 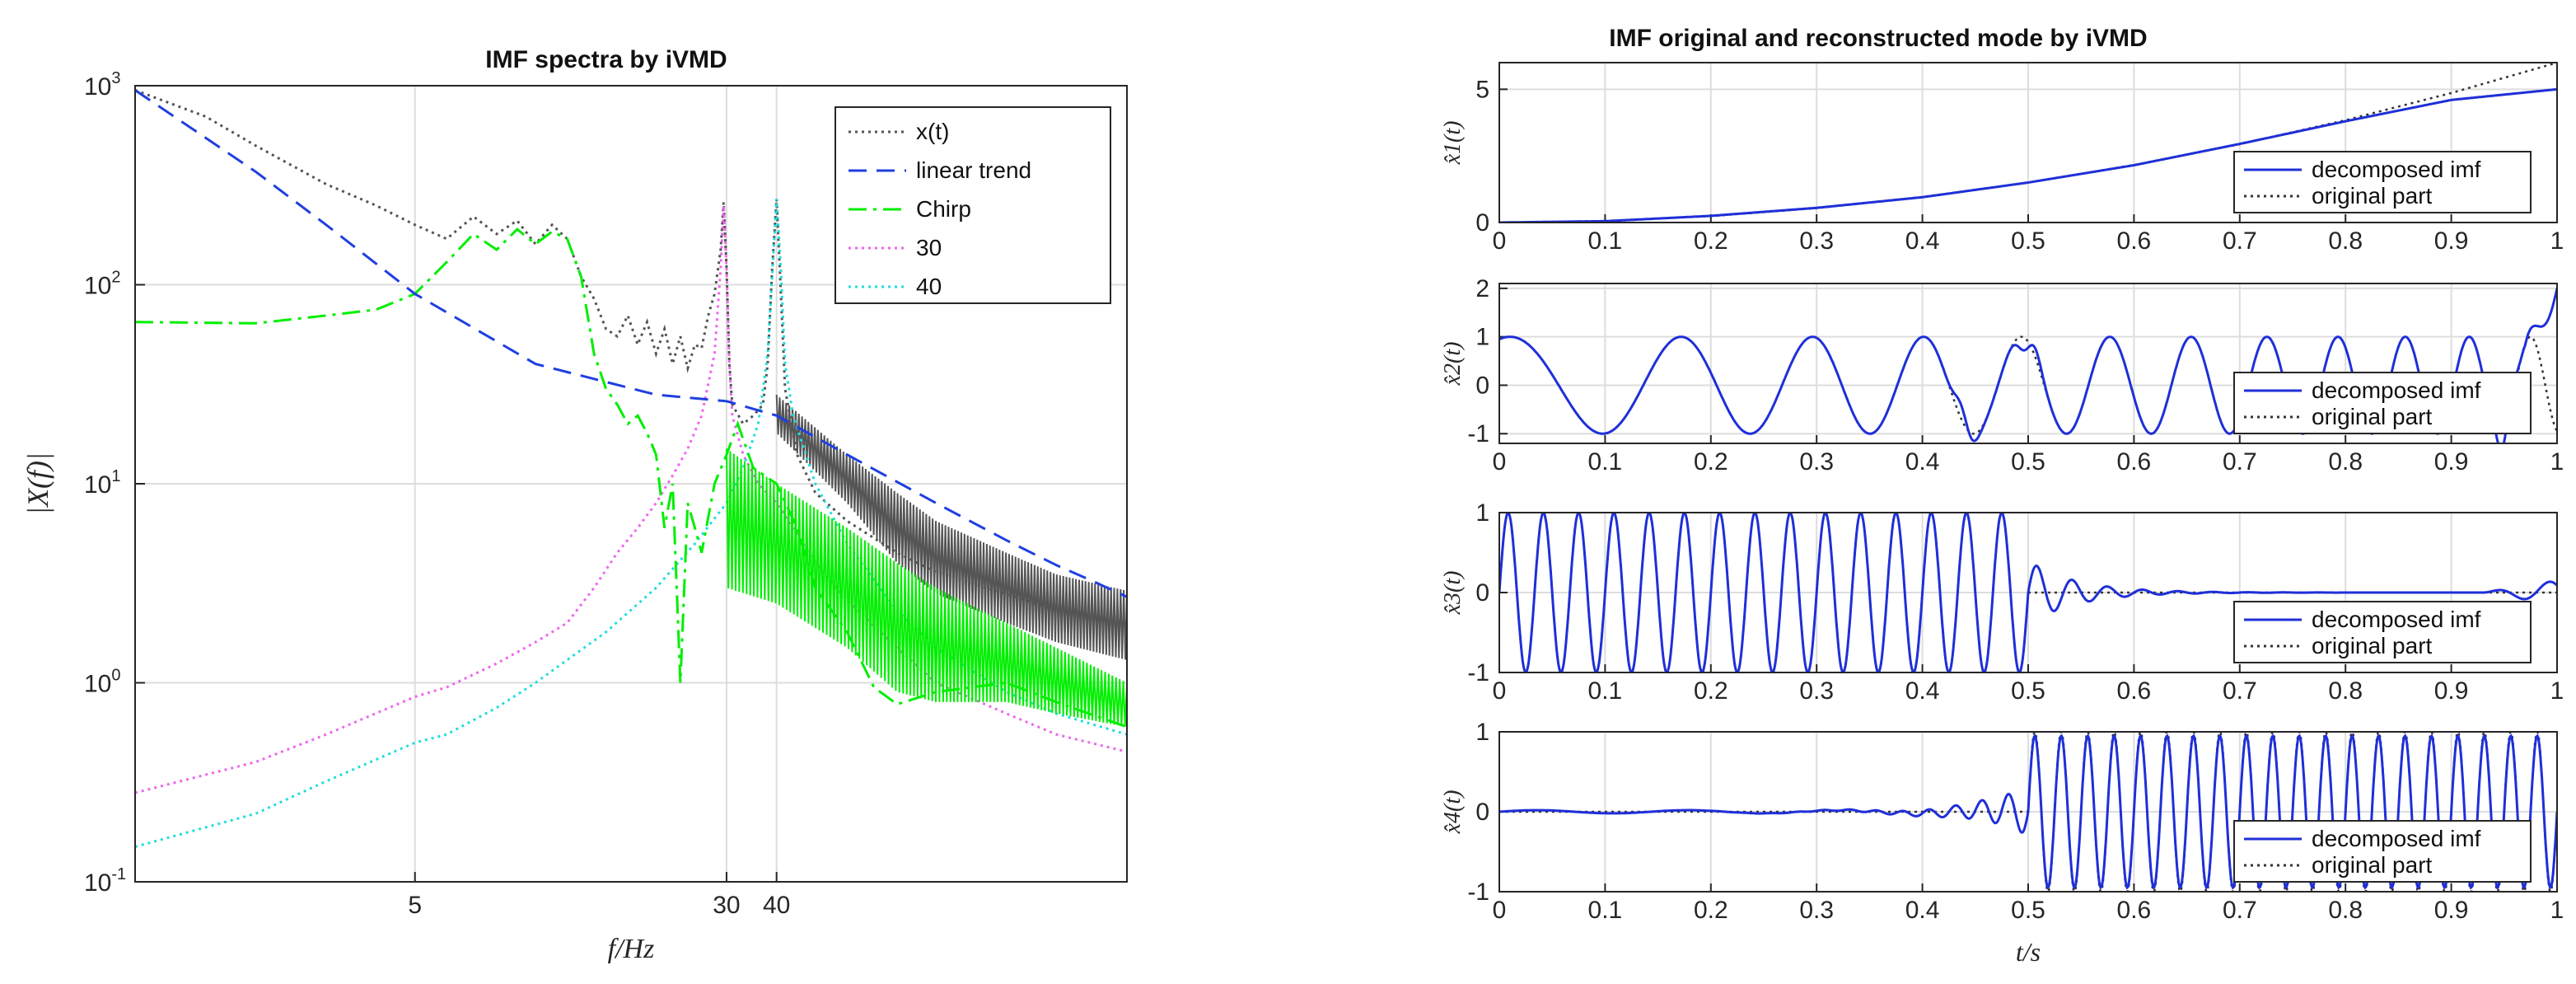 What do you see at coordinates (2028, 952) in the screenshot?
I see `modes-xlabel: t/s` at bounding box center [2028, 952].